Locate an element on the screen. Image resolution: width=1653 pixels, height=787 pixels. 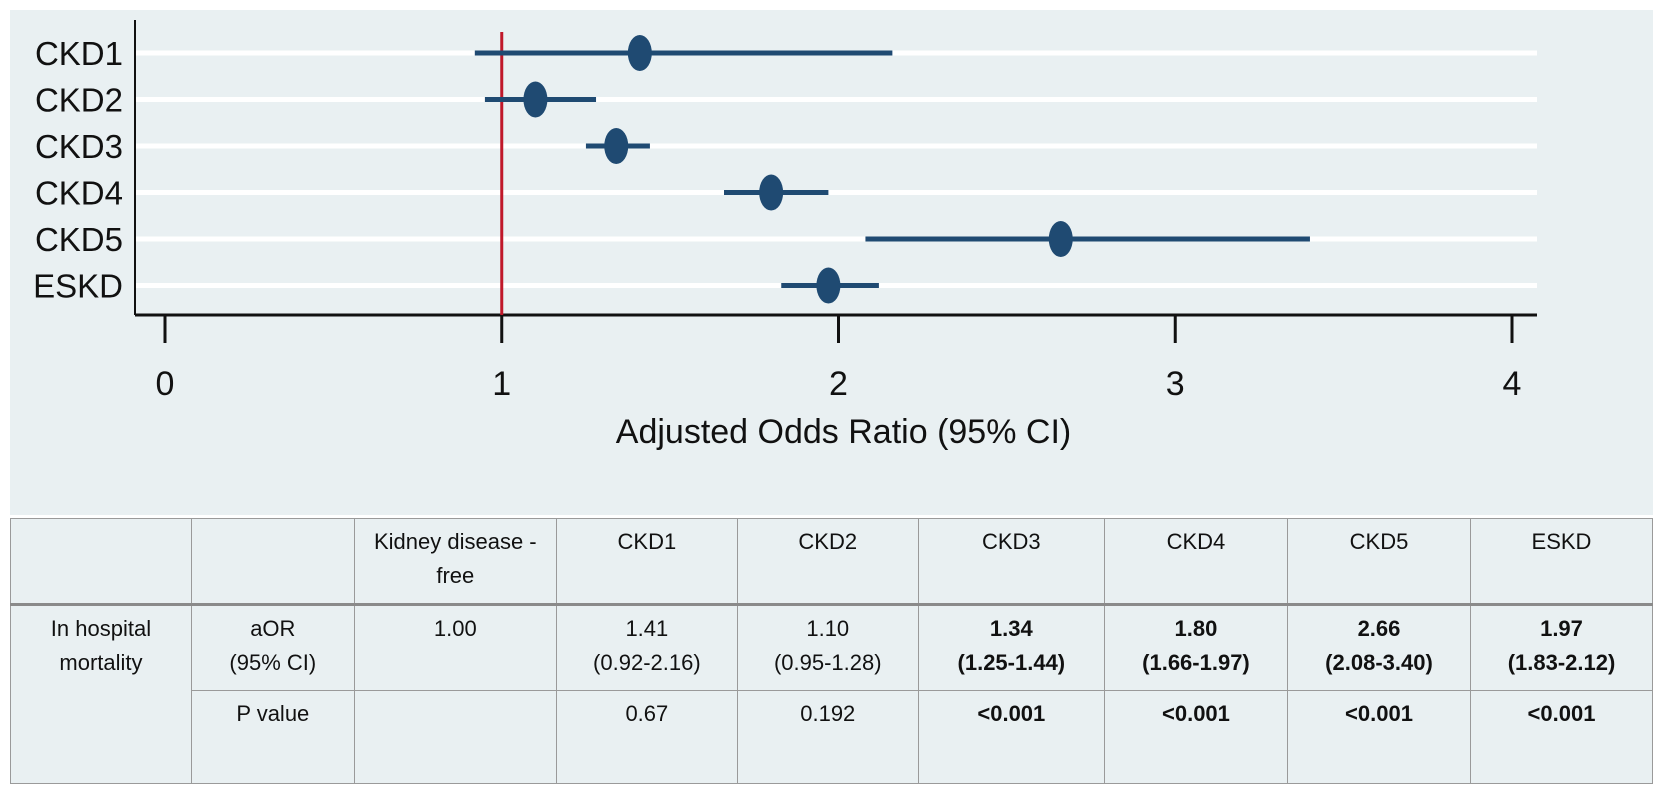
aor-value: 1.97 is located at coordinates (1561, 628).